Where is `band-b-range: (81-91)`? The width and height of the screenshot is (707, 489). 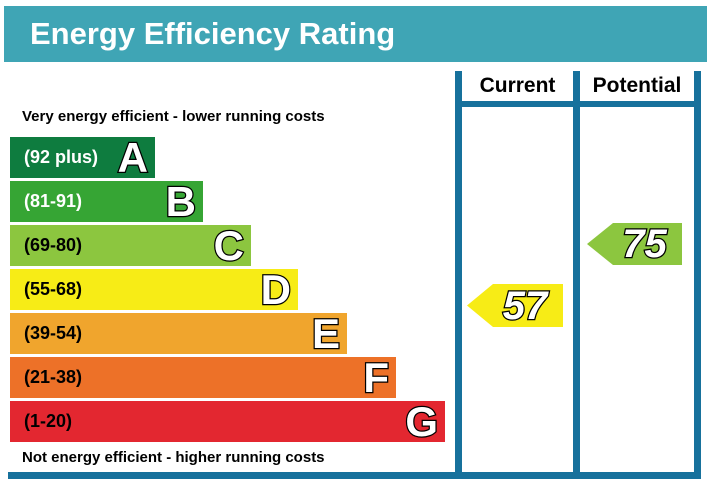 band-b-range: (81-91) is located at coordinates (53, 201).